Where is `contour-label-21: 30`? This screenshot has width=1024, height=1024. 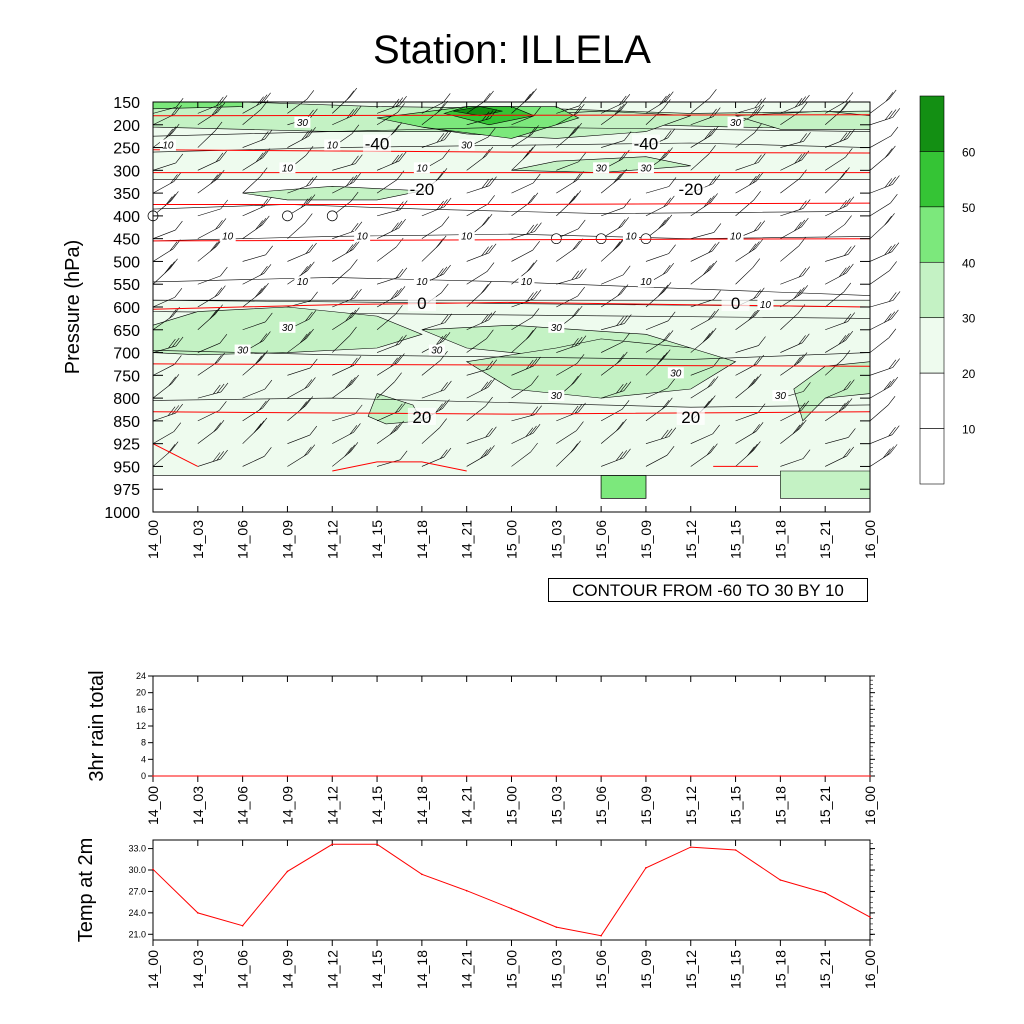 contour-label-21: 30 is located at coordinates (557, 328).